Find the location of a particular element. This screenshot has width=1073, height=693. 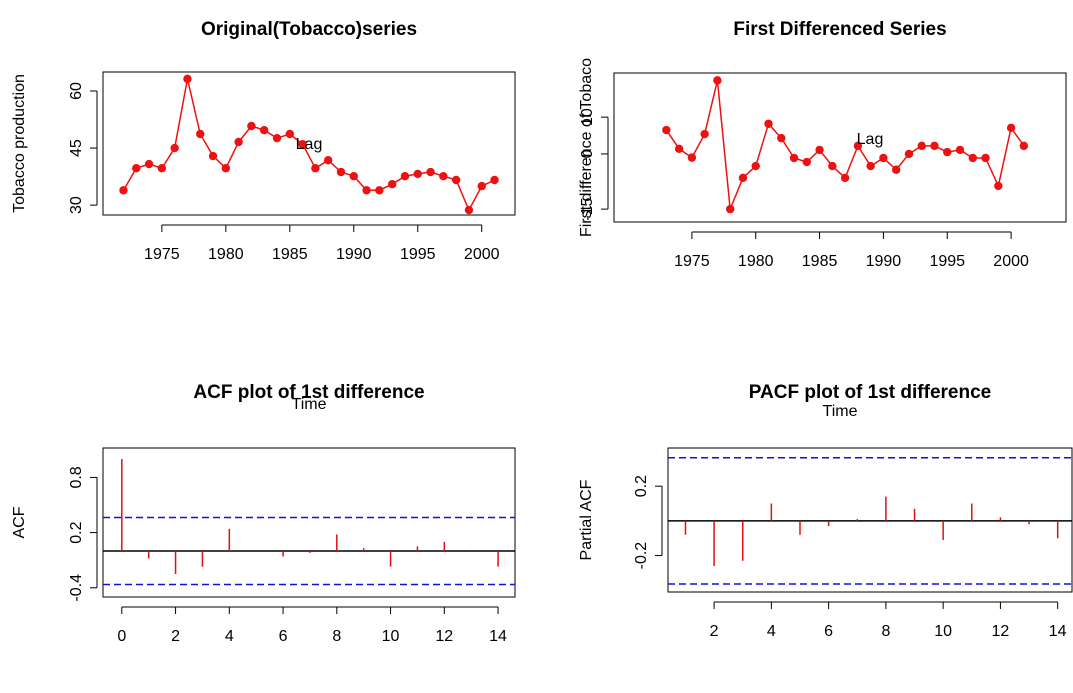

x-axis-label: Time is located at coordinates (309, 404).